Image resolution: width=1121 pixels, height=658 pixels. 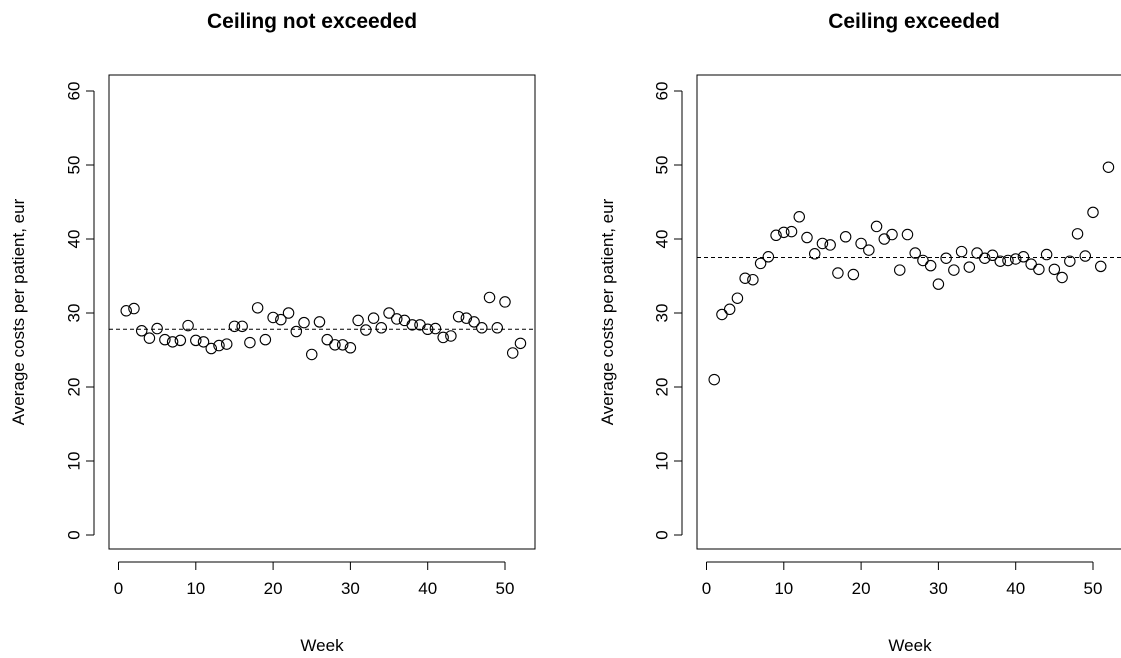 I want to click on y-tick-label: 40, so click(x=74, y=239).